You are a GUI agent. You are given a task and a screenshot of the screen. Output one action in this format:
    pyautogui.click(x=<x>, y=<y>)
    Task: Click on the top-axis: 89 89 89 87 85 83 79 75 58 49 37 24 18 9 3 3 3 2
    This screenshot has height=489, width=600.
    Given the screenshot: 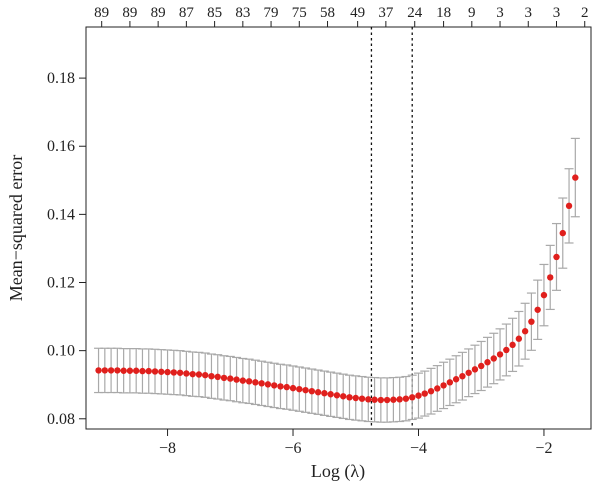 What is the action you would take?
    pyautogui.click(x=341, y=16)
    